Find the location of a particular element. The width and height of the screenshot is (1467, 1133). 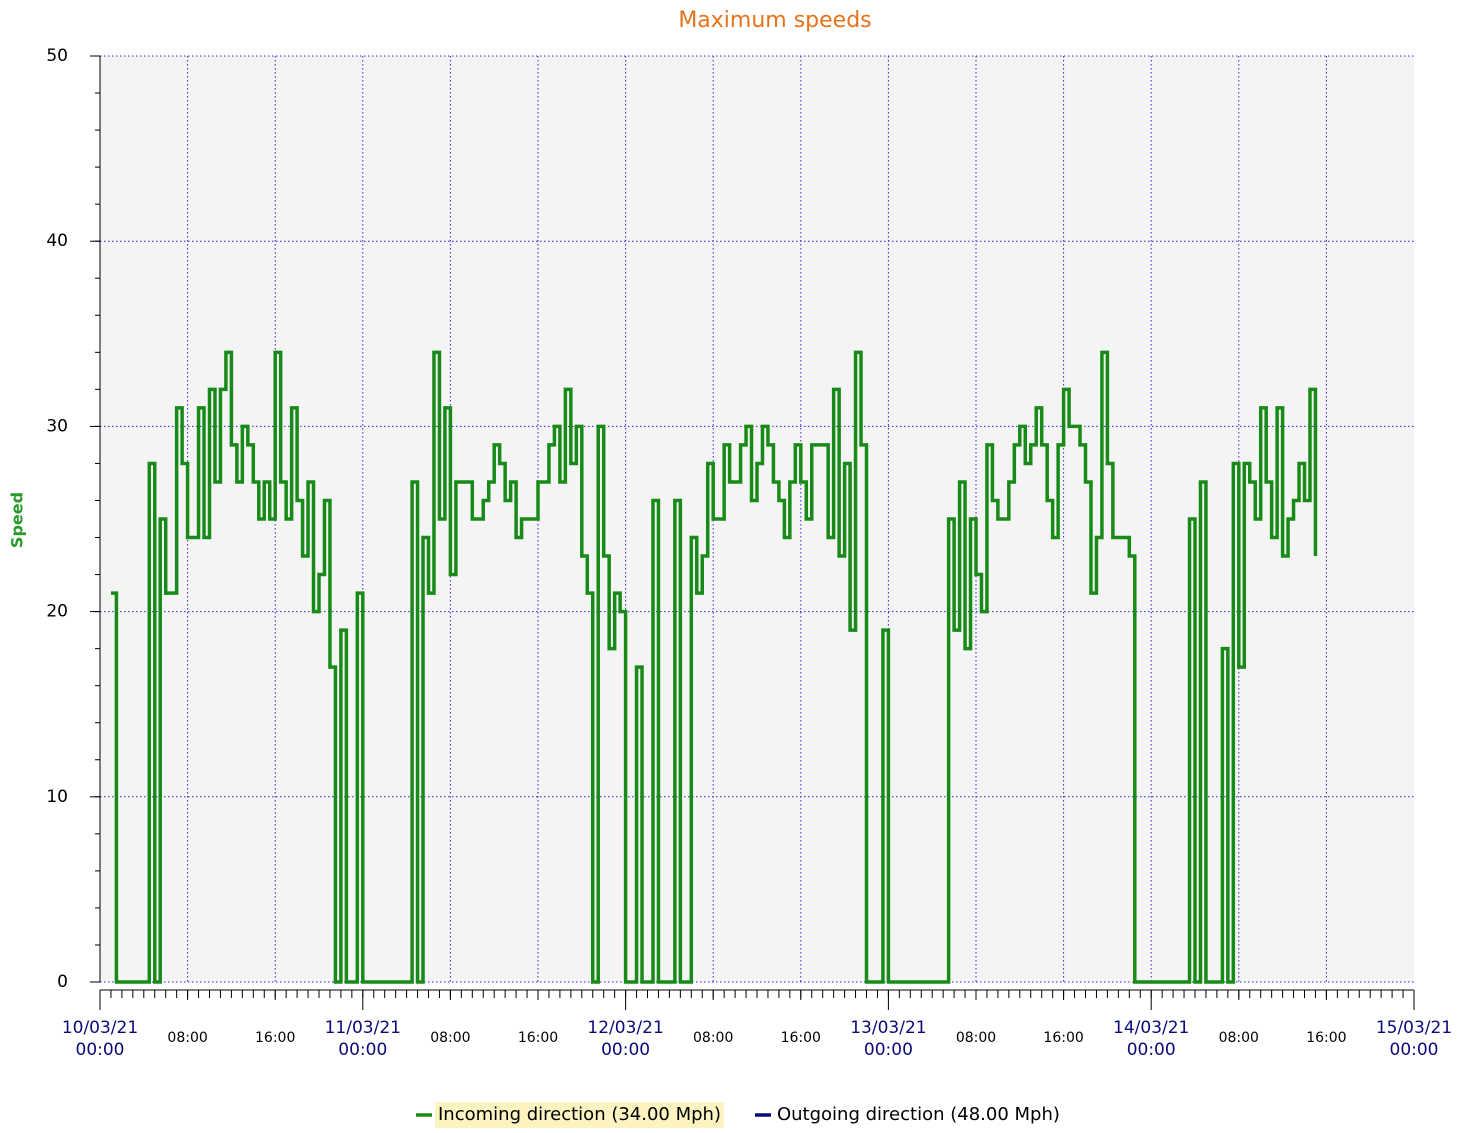

x-tick-label-date: 12/03/21 is located at coordinates (625, 1028).